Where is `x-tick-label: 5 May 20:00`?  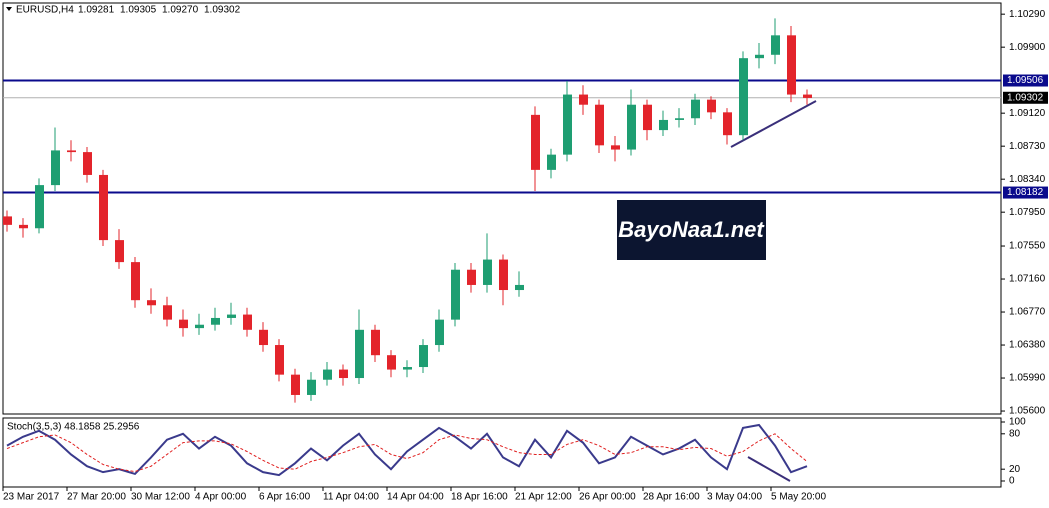
x-tick-label: 5 May 20:00 is located at coordinates (798, 497).